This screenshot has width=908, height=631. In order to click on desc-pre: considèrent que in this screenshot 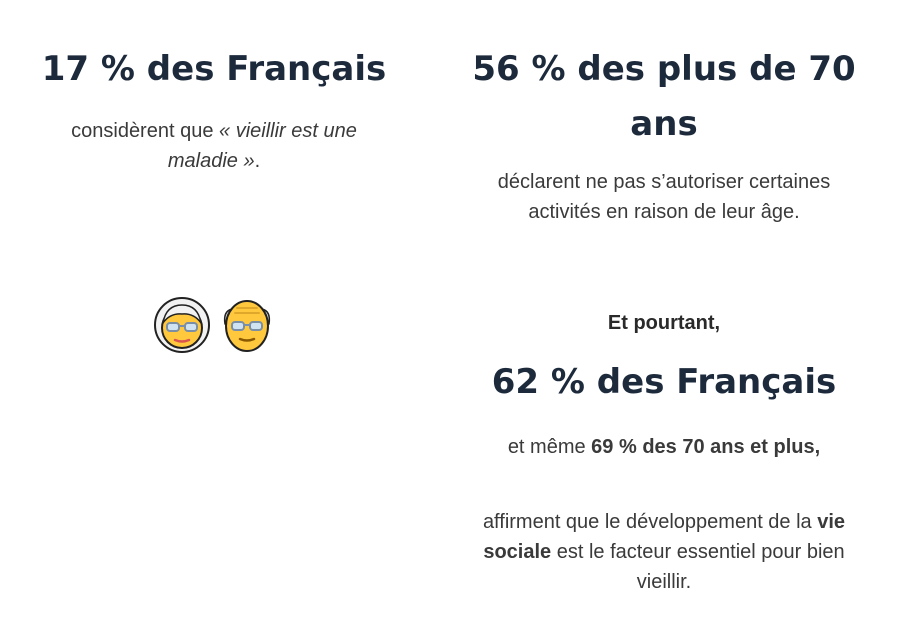, I will do `click(145, 131)`.